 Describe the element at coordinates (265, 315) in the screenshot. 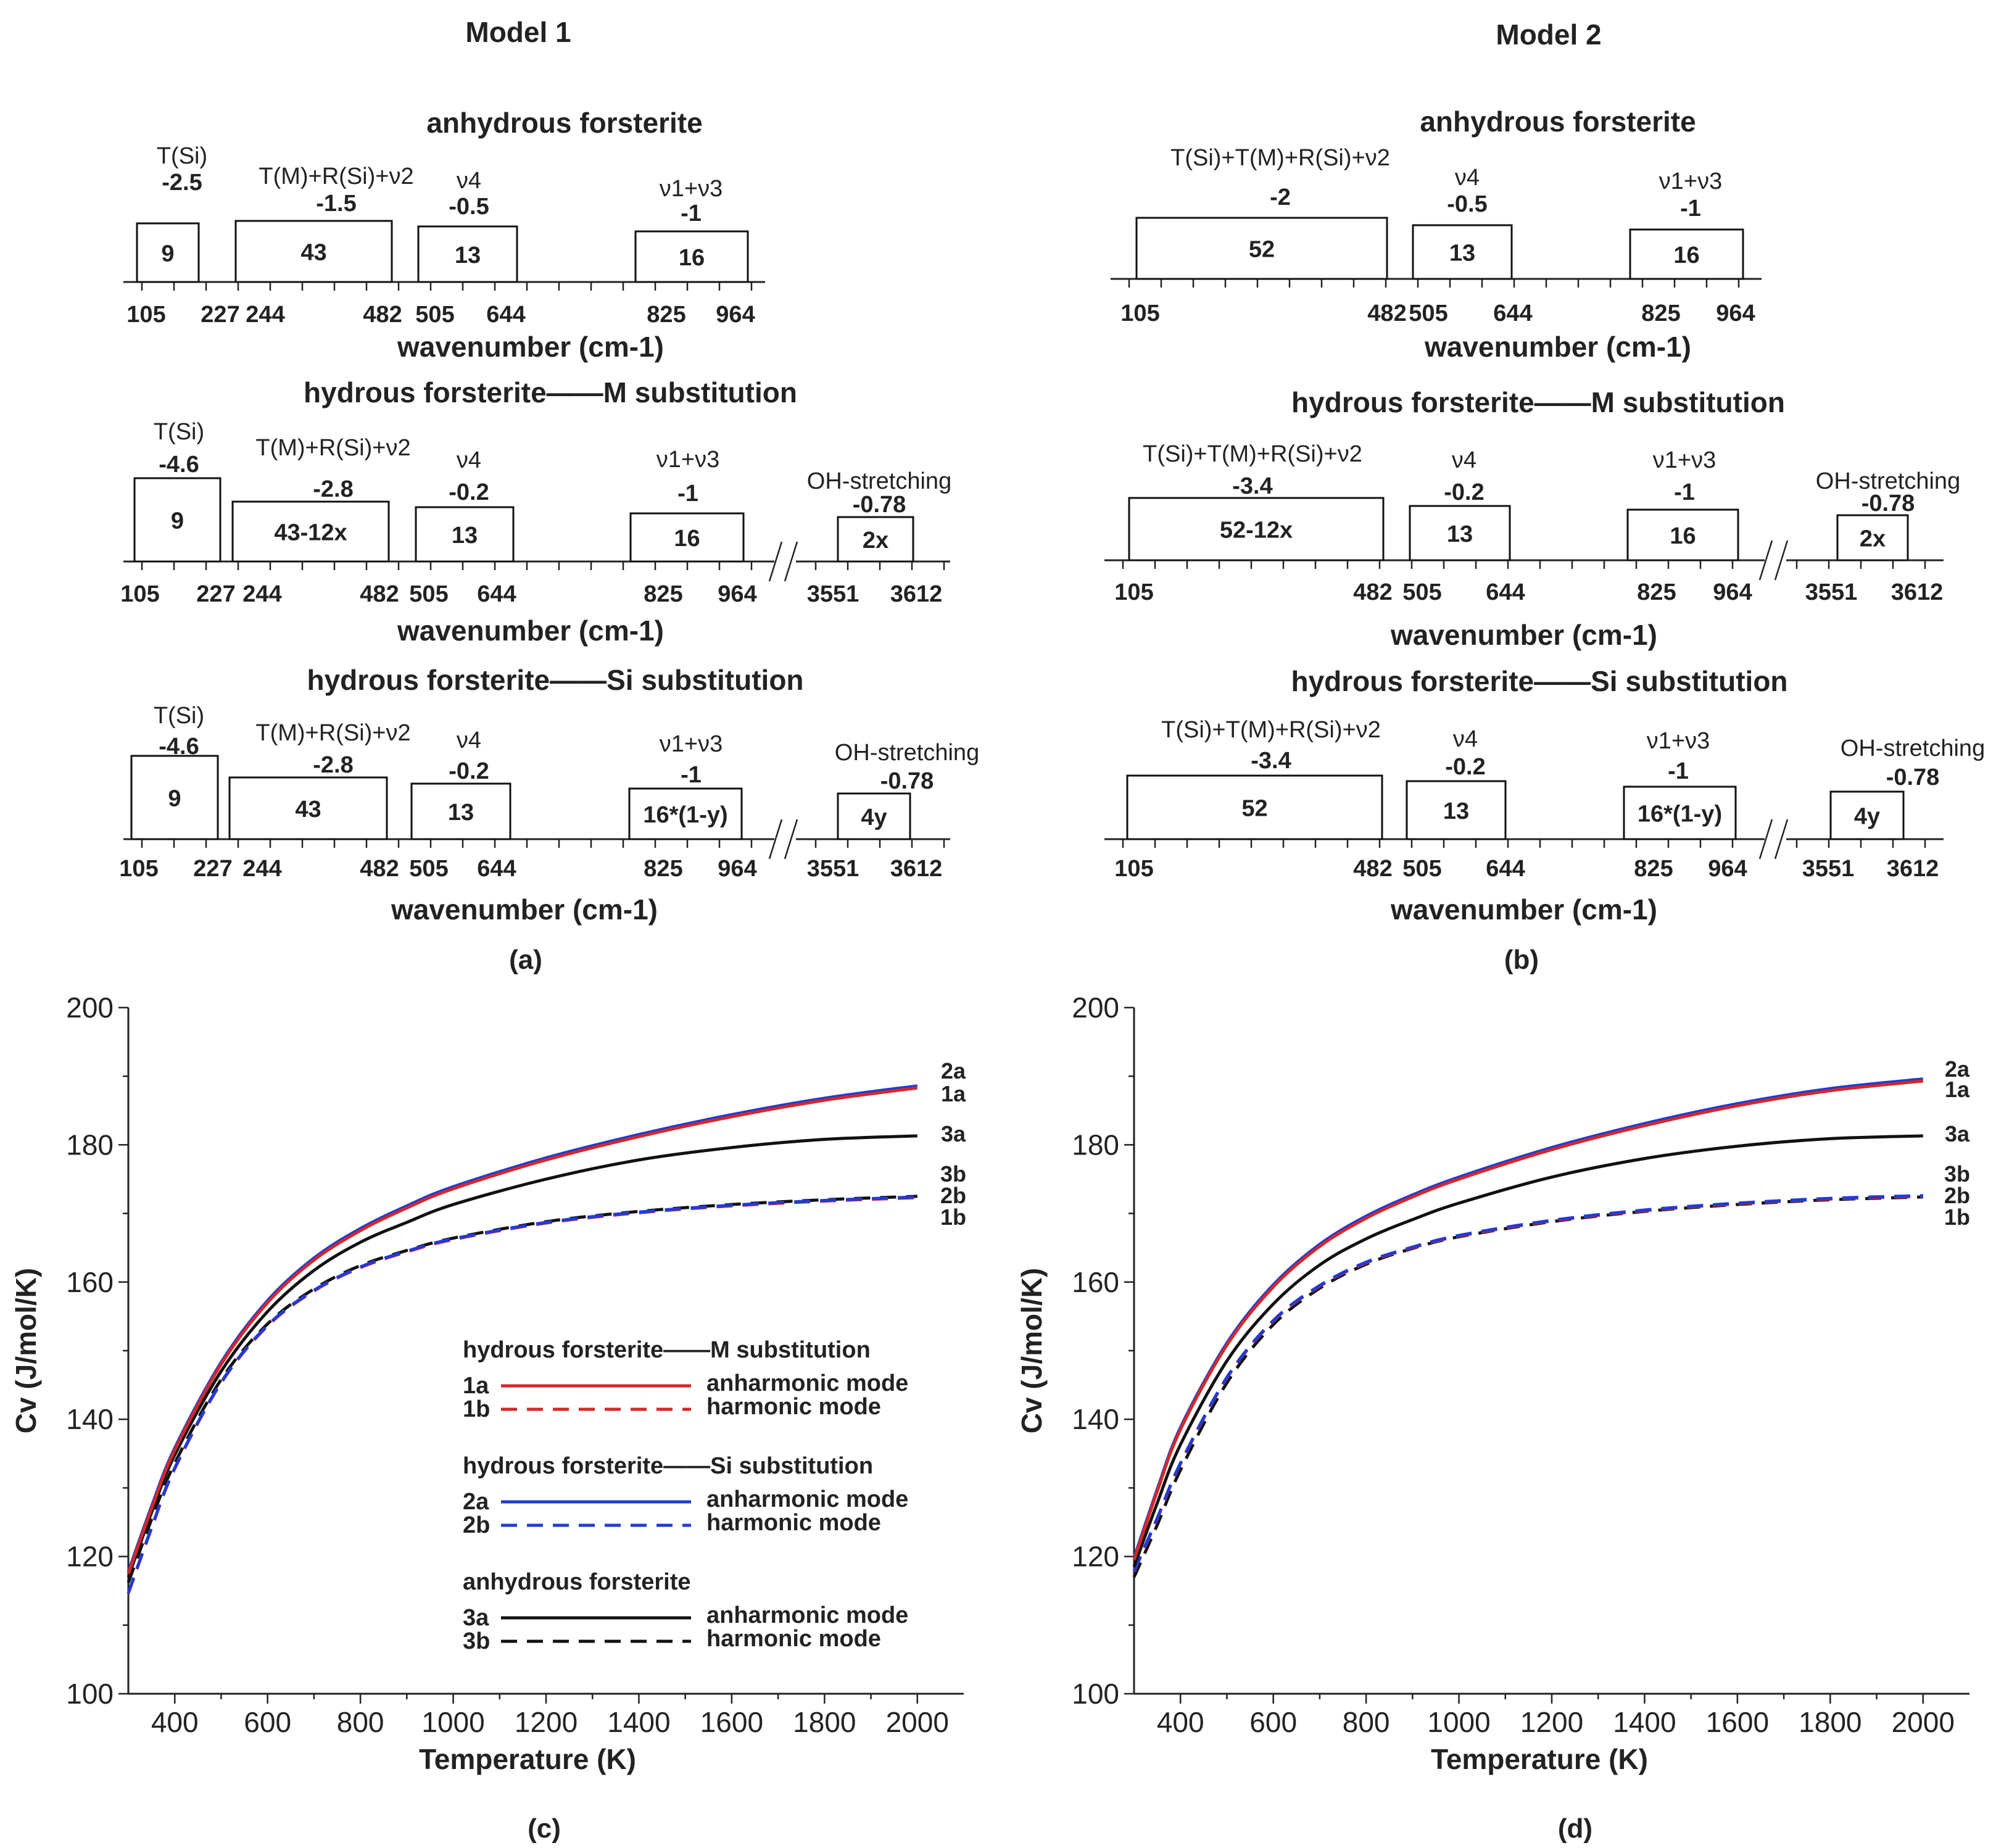

I see `wavenumber-tick-label: 244` at that location.